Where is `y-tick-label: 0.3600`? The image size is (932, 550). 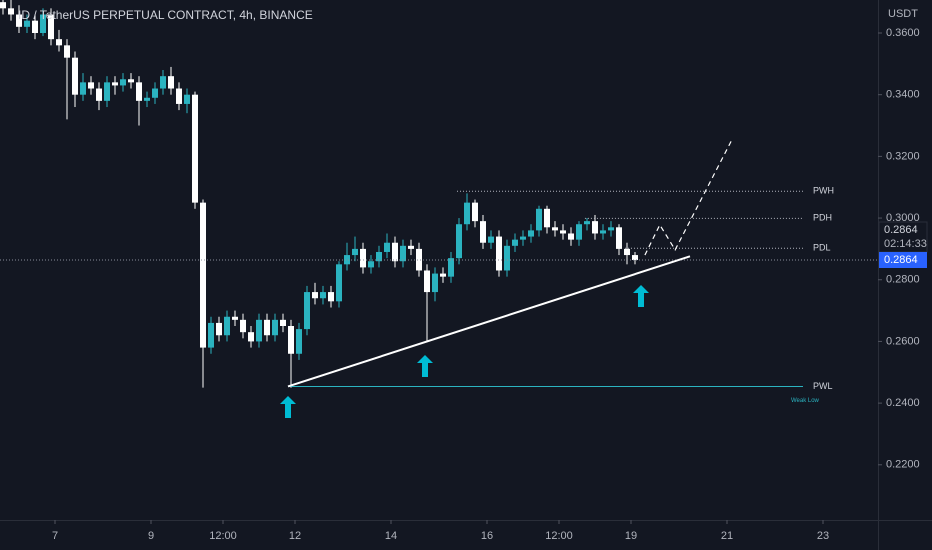
y-tick-label: 0.3600 is located at coordinates (903, 33).